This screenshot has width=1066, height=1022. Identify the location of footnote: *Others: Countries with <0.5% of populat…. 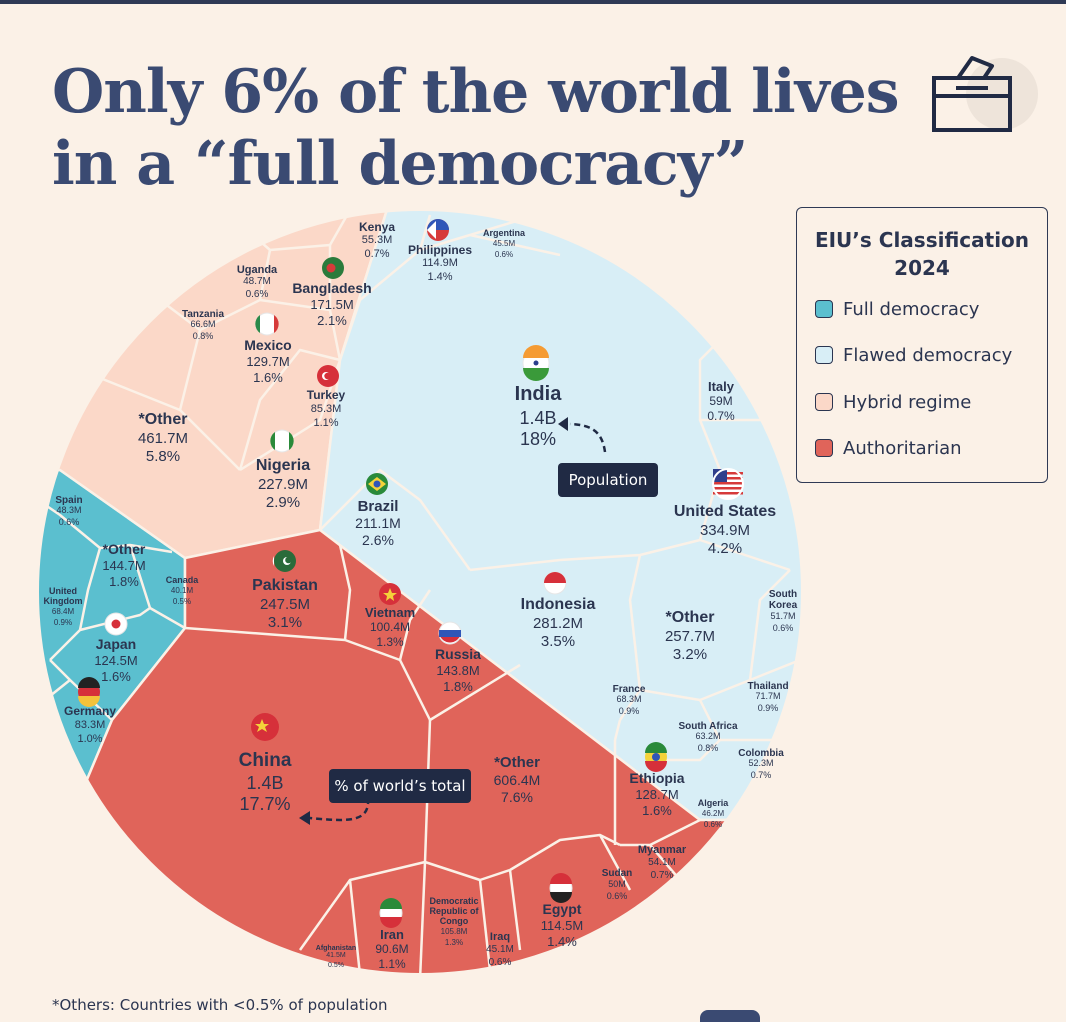
(220, 1005).